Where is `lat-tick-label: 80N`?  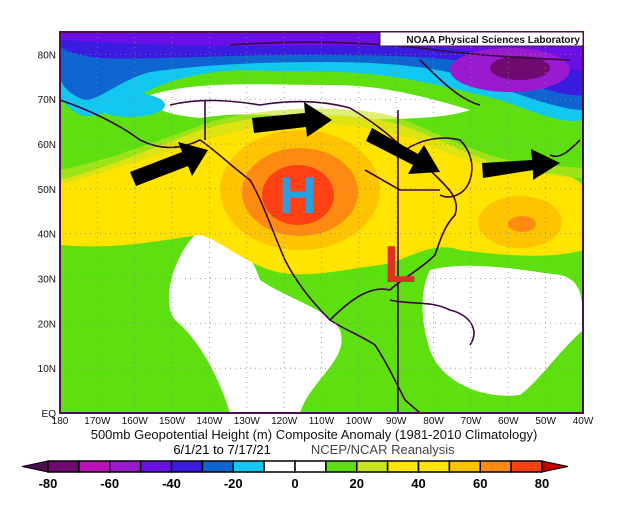
lat-tick-label: 80N is located at coordinates (47, 55).